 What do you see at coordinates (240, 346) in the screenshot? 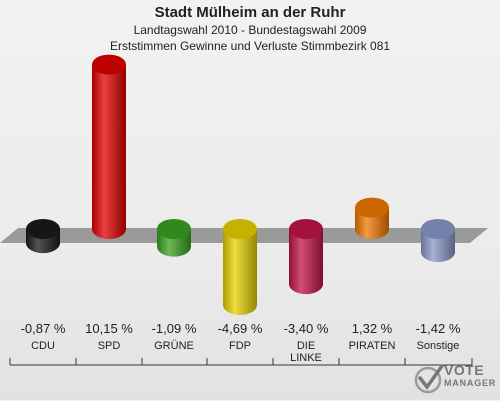
I see `category-label: FDP` at bounding box center [240, 346].